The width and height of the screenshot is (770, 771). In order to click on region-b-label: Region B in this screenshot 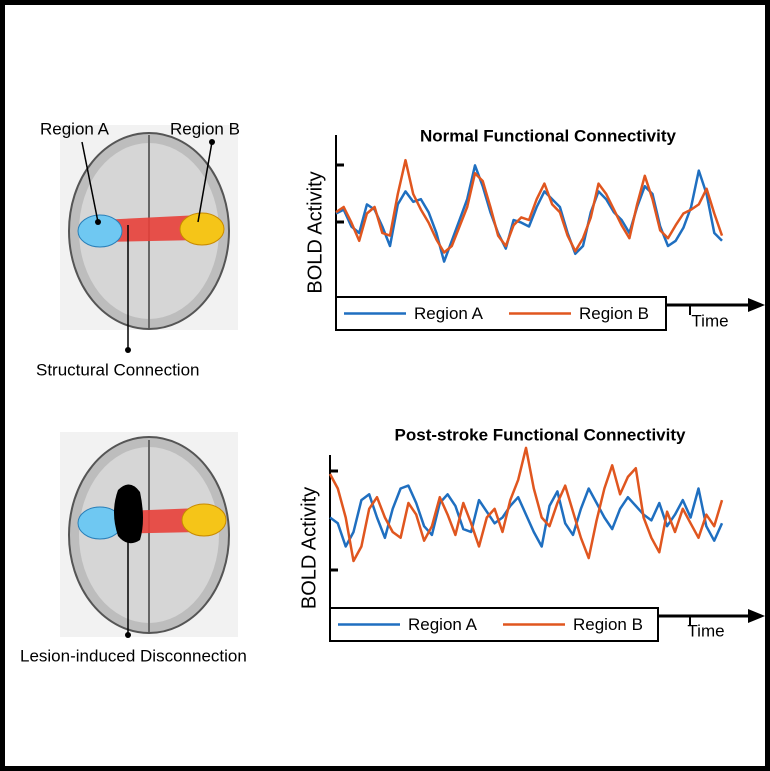, I will do `click(205, 128)`.